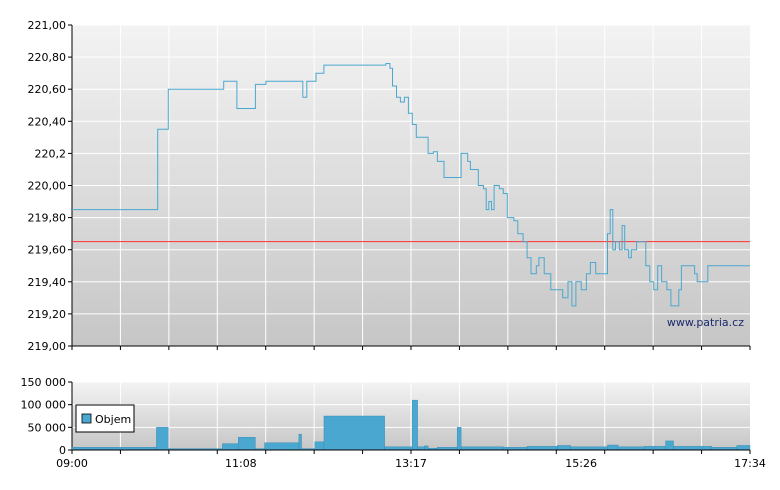  What do you see at coordinates (113, 419) in the screenshot?
I see `legend-label: Objem` at bounding box center [113, 419].